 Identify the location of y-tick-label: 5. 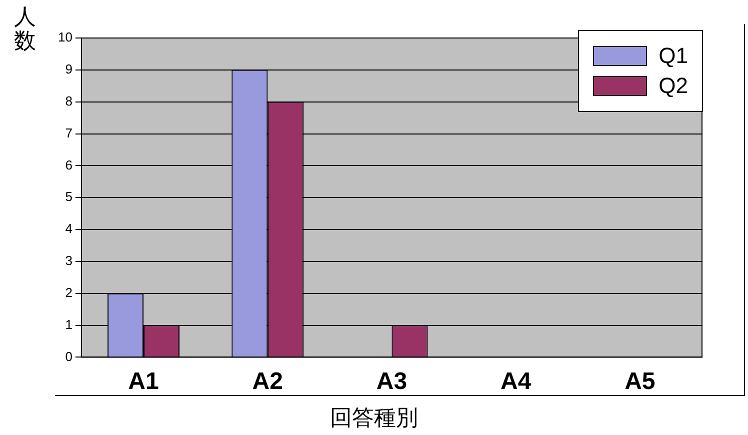
(68, 196).